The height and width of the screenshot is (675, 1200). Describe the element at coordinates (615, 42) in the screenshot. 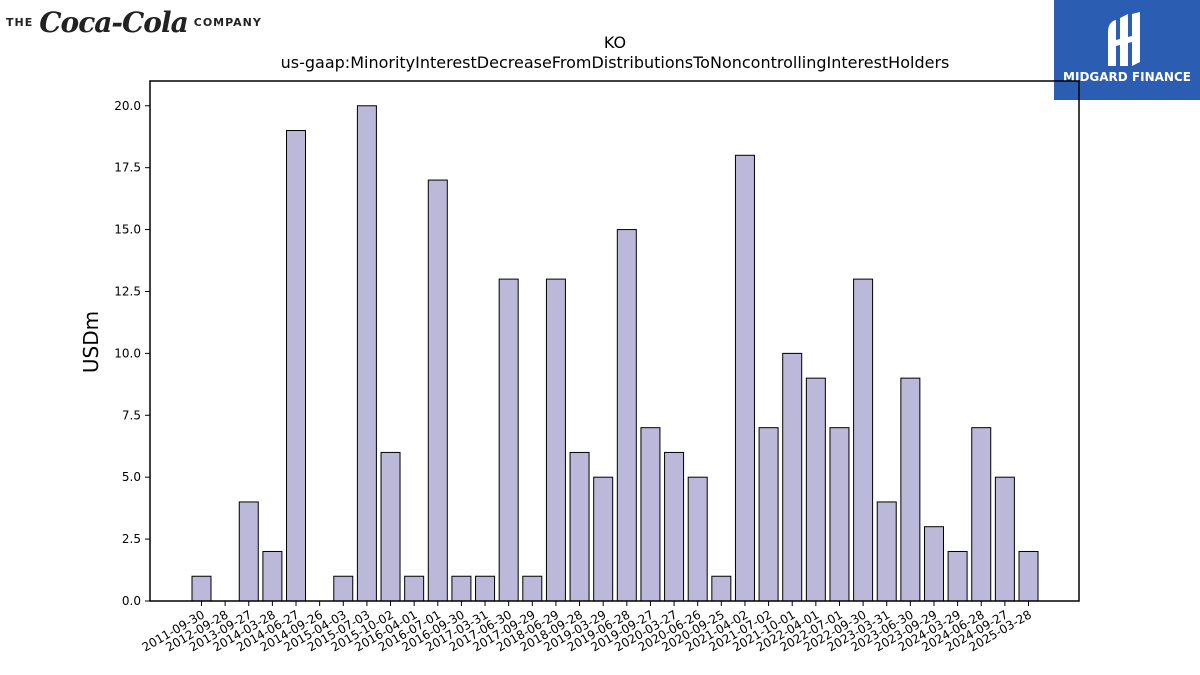

I see `chart-title: KO` at that location.